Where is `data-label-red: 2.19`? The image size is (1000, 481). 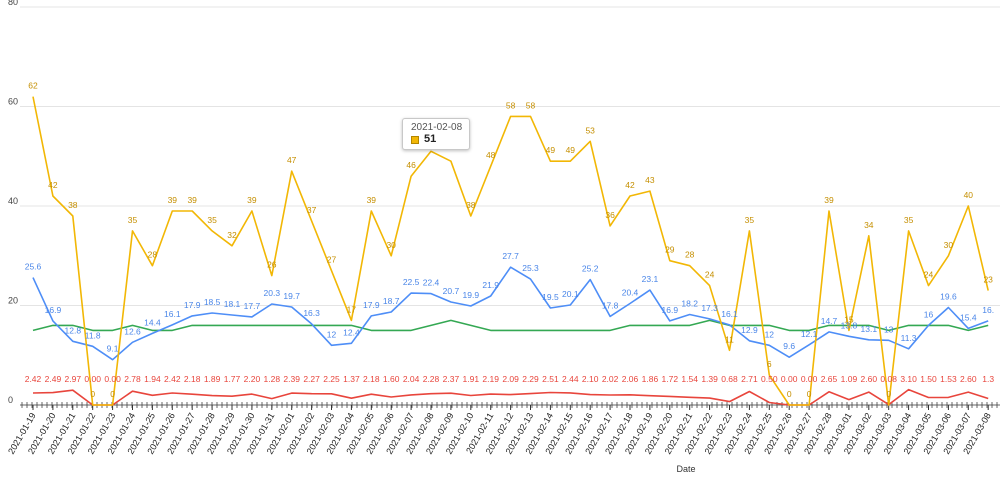 data-label-red: 2.19 is located at coordinates (490, 379).